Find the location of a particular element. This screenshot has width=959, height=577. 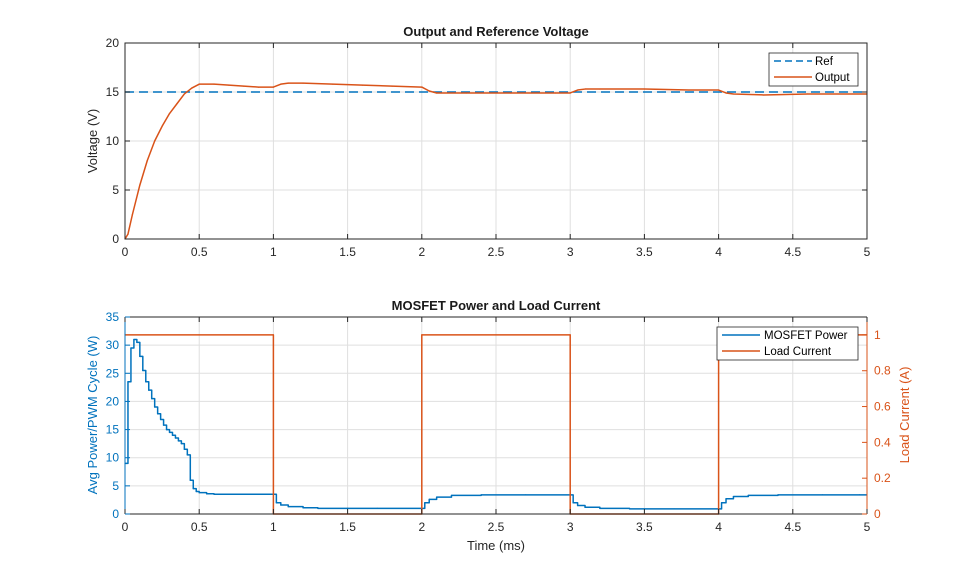

power-y2-tick-label: 0 is located at coordinates (877, 514).